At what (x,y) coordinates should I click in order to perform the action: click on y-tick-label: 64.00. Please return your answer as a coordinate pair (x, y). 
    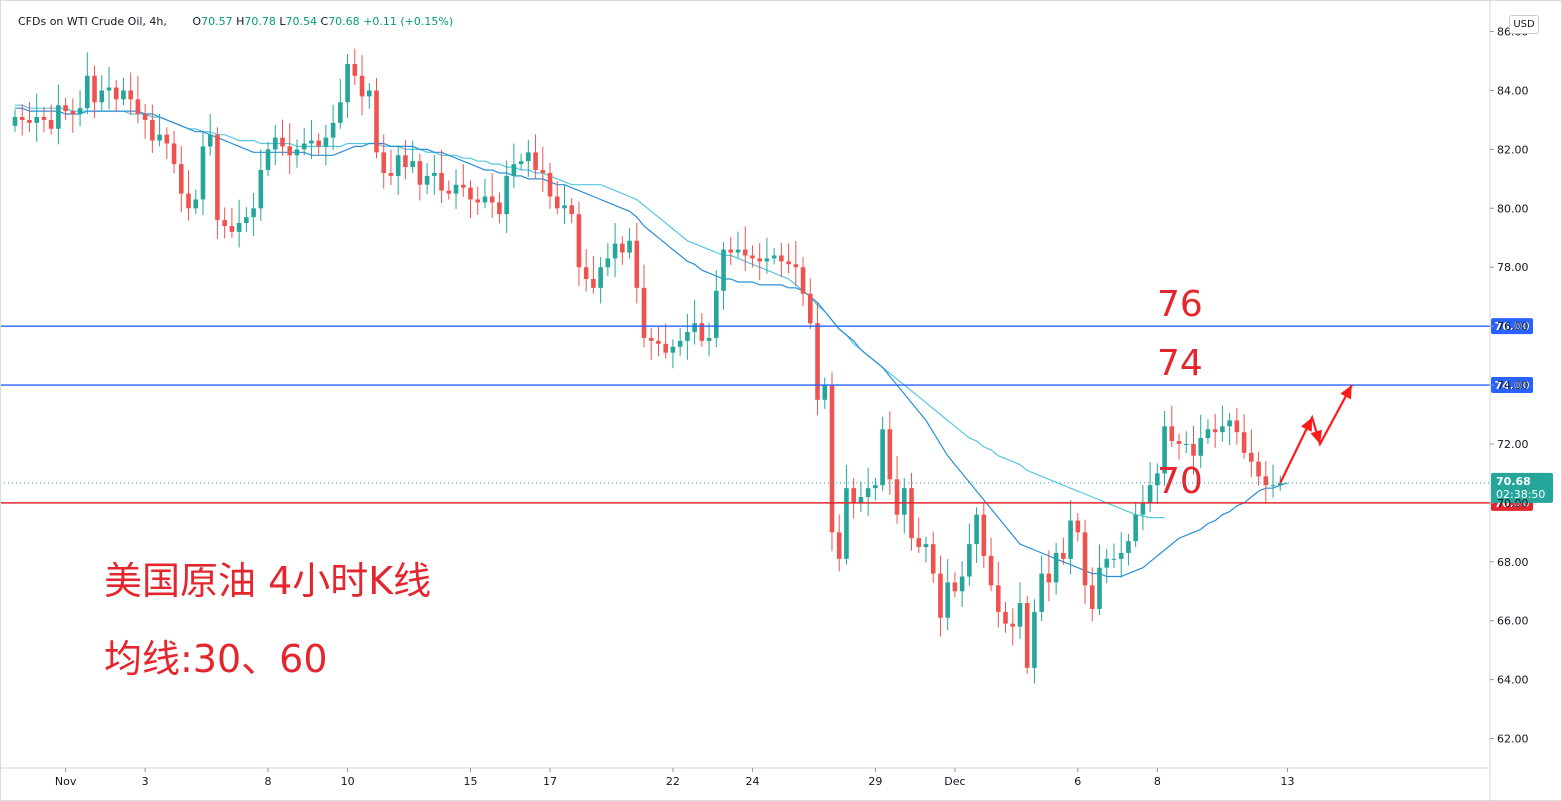
    Looking at the image, I should click on (1513, 680).